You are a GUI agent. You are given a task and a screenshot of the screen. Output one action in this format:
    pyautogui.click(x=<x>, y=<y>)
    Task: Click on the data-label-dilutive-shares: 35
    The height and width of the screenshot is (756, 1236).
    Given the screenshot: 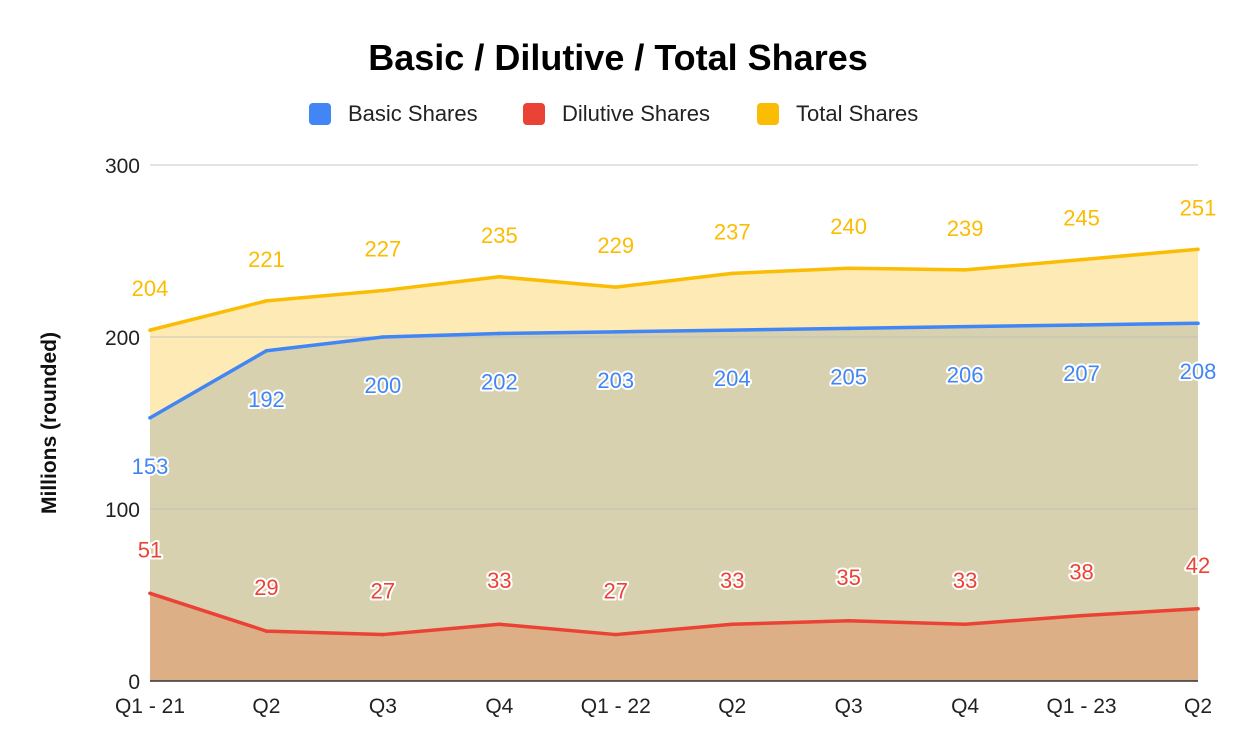 What is the action you would take?
    pyautogui.click(x=848, y=577)
    